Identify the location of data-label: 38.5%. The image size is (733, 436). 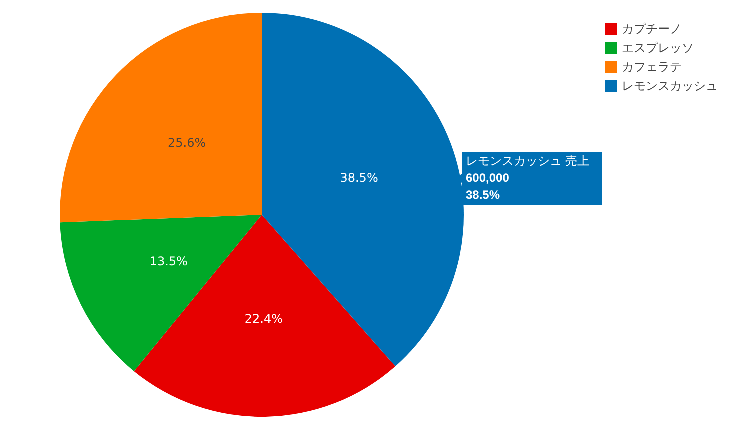
(359, 178).